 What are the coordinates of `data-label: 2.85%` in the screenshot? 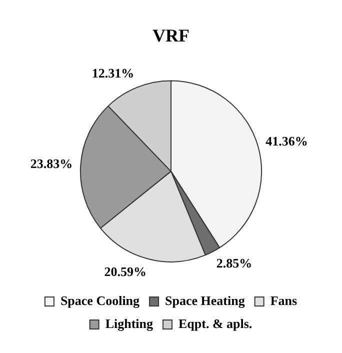 It's located at (234, 262).